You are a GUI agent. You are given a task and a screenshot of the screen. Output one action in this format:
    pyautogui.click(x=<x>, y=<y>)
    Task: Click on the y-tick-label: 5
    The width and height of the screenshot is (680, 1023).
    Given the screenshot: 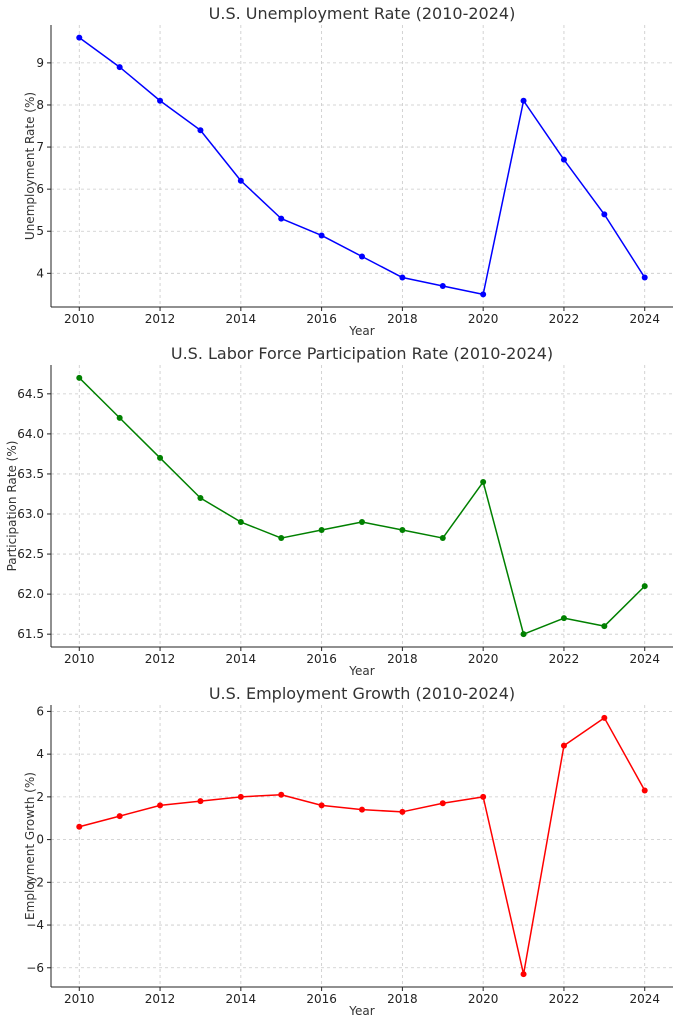 What is the action you would take?
    pyautogui.click(x=40, y=231)
    